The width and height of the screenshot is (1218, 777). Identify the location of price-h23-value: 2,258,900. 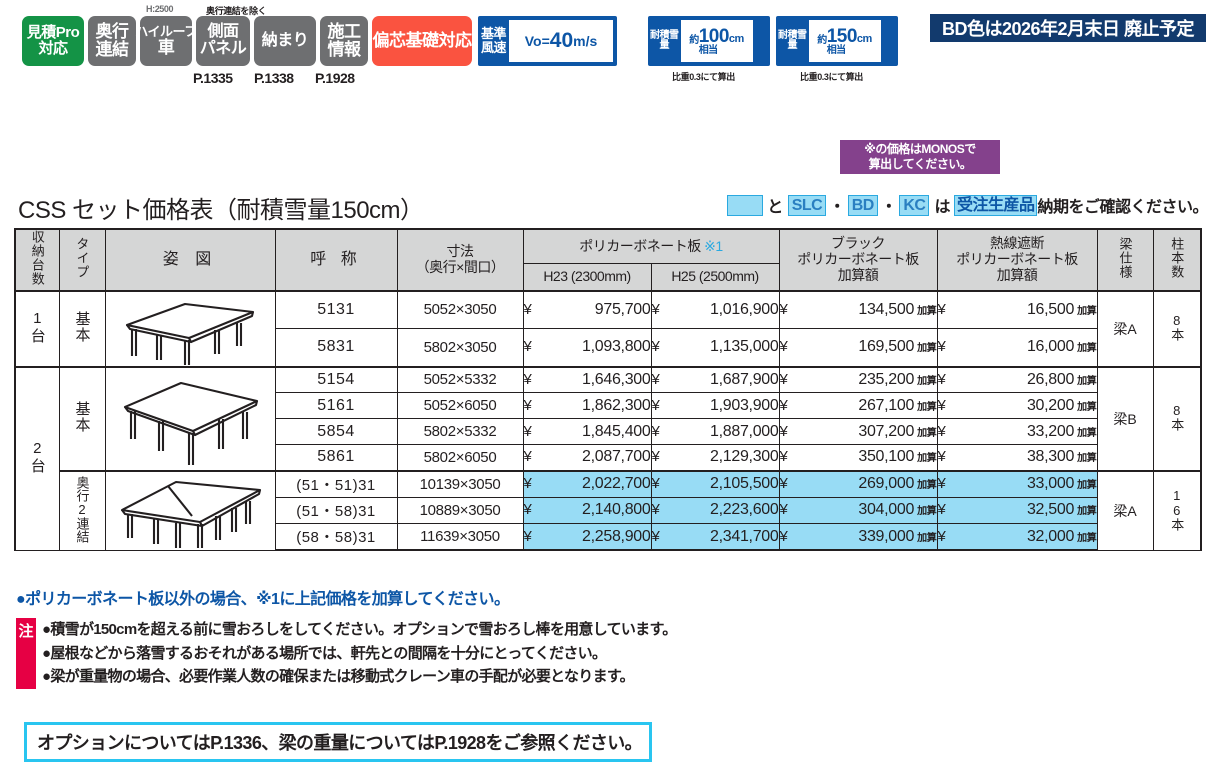
(616, 536).